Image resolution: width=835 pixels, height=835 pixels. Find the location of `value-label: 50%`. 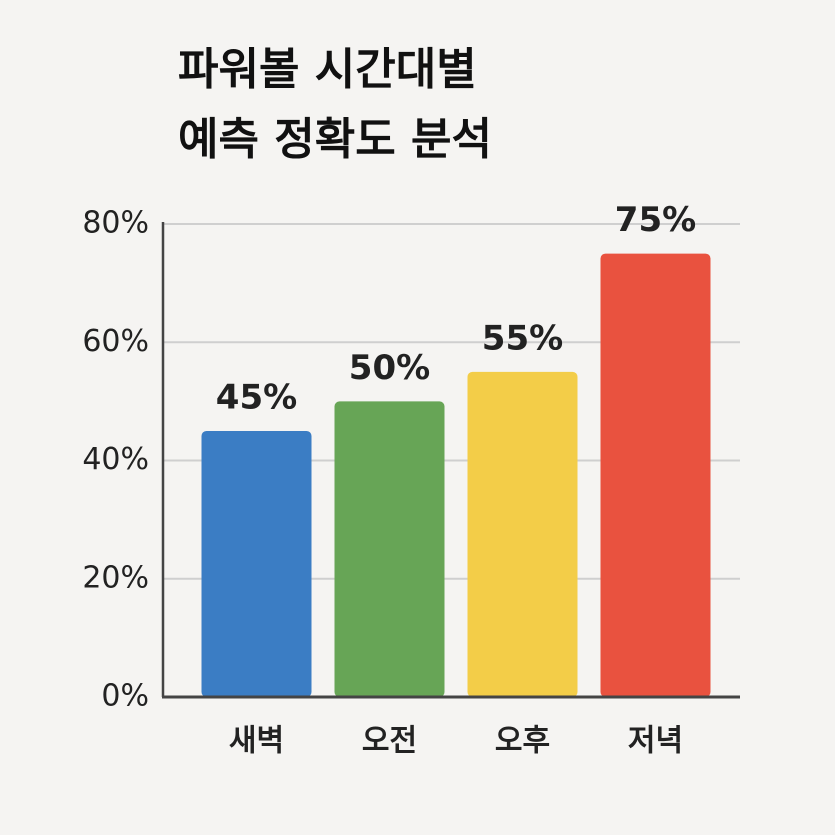

value-label: 50% is located at coordinates (389, 368).